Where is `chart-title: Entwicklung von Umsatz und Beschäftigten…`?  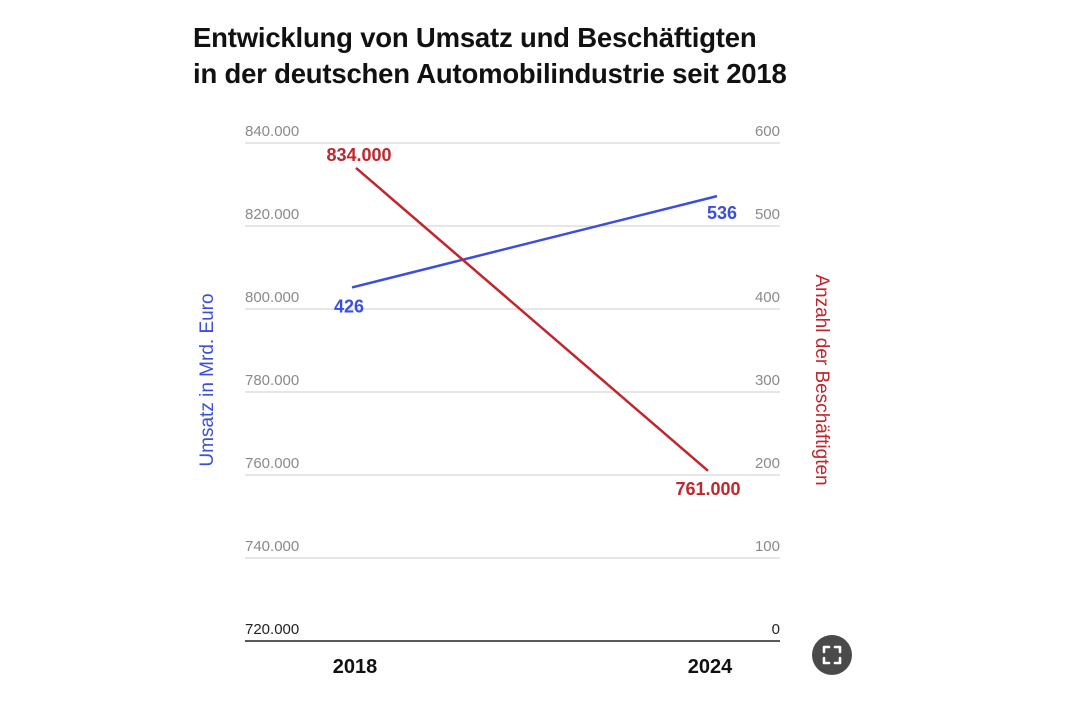
chart-title: Entwicklung von Umsatz und Beschäftigten… is located at coordinates (490, 56).